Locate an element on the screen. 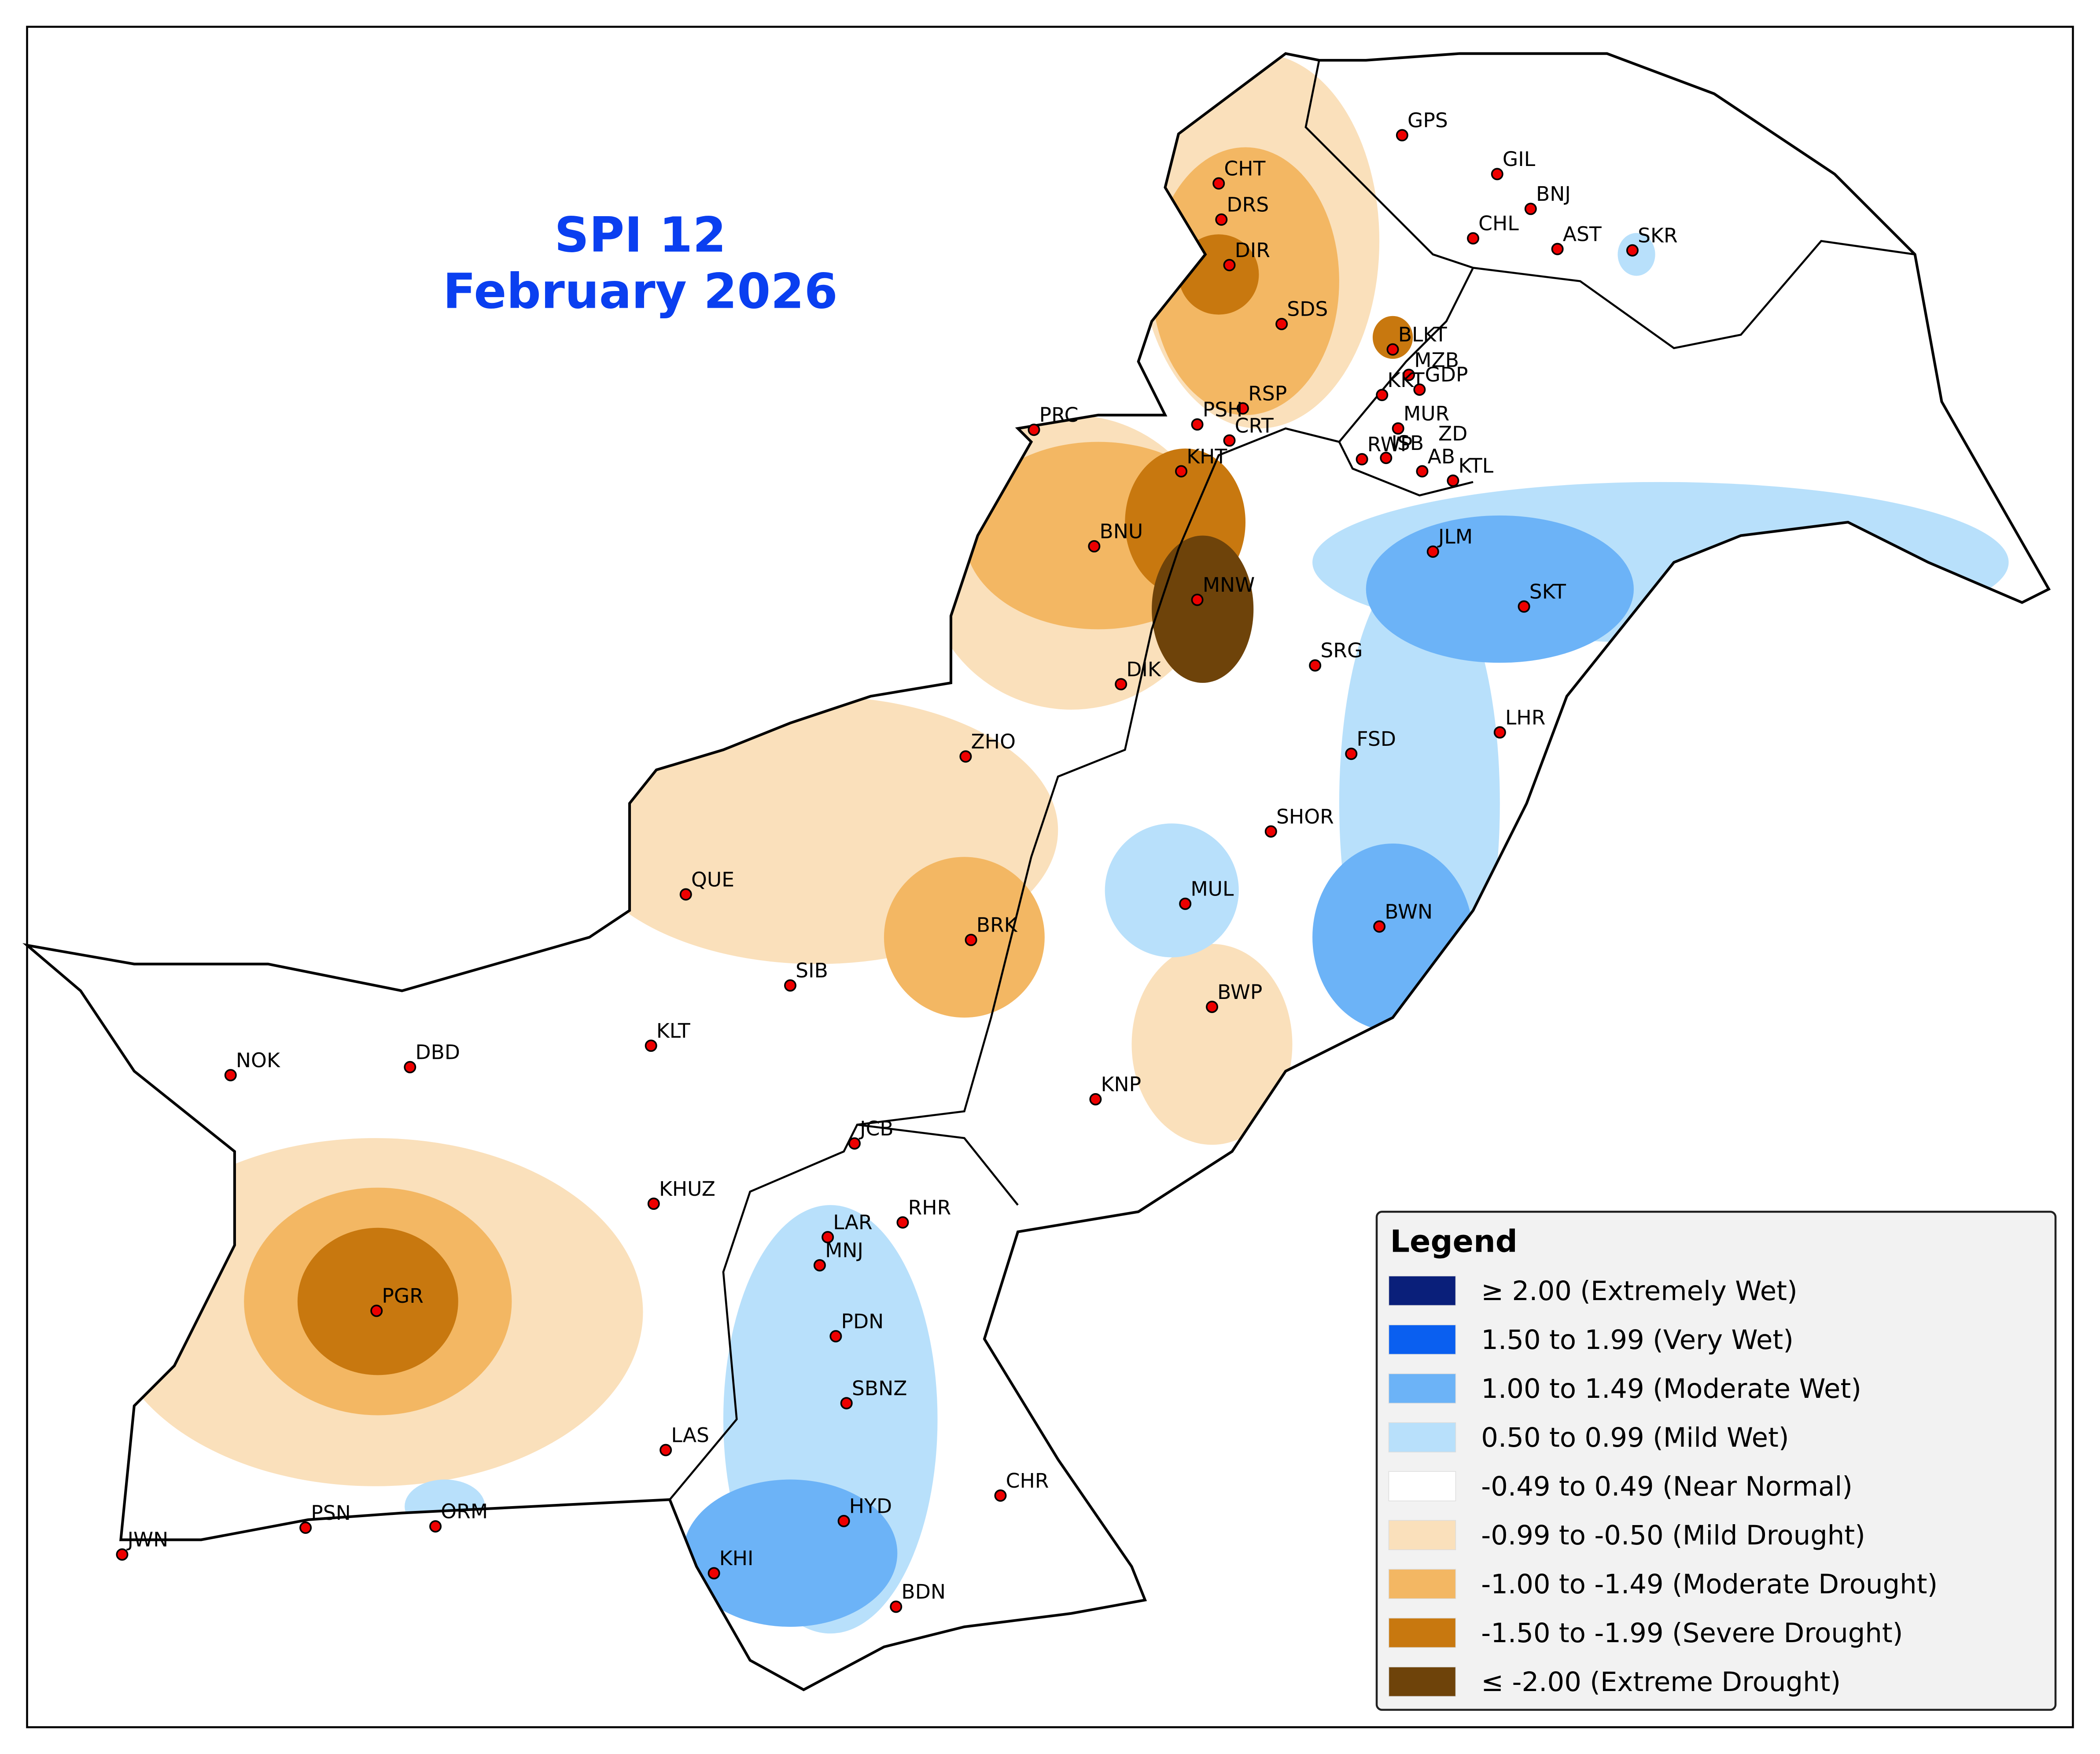 This screenshot has width=2100, height=1754. station-label: GIL is located at coordinates (1519, 159).